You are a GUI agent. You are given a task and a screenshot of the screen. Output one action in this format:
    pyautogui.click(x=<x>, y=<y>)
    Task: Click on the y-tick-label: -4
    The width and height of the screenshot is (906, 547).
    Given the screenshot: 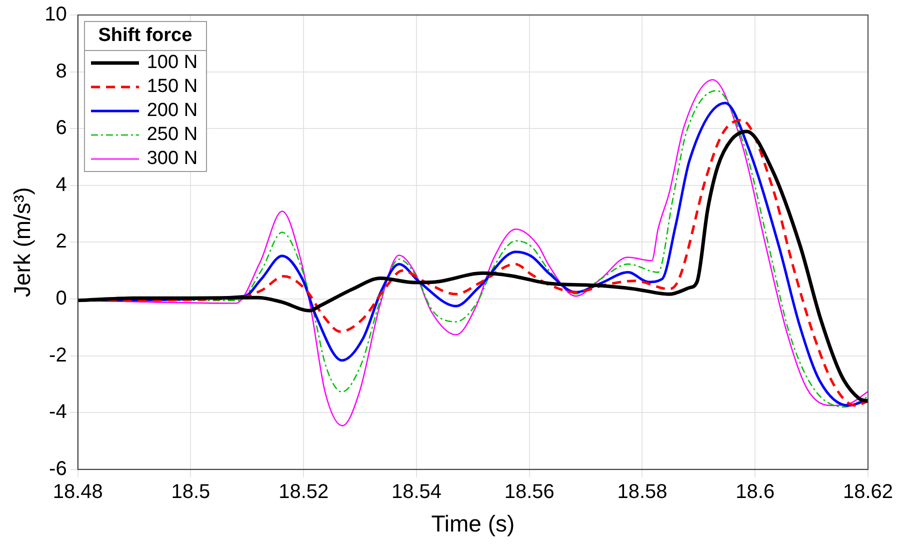 What is the action you would take?
    pyautogui.click(x=58, y=412)
    